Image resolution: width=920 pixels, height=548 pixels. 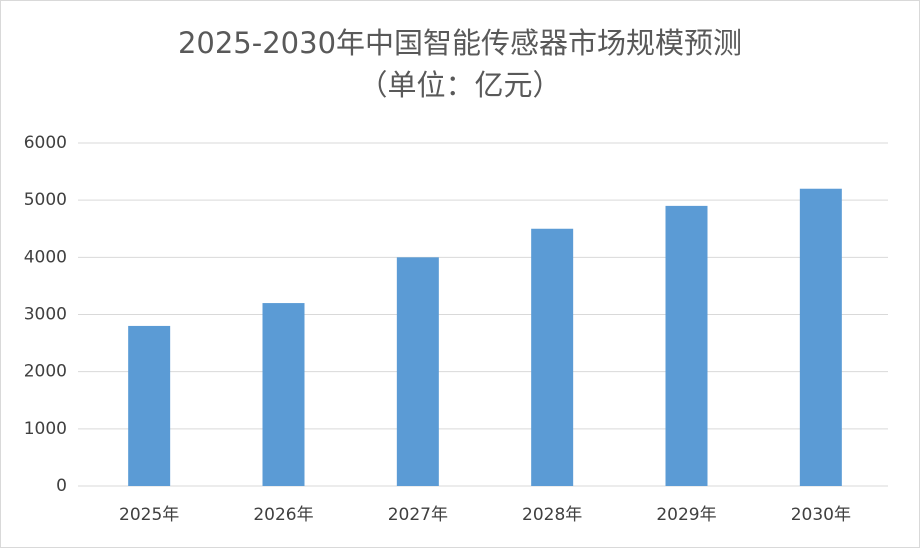 I want to click on chart-subtitle: （单位：亿元）, so click(x=459, y=85).